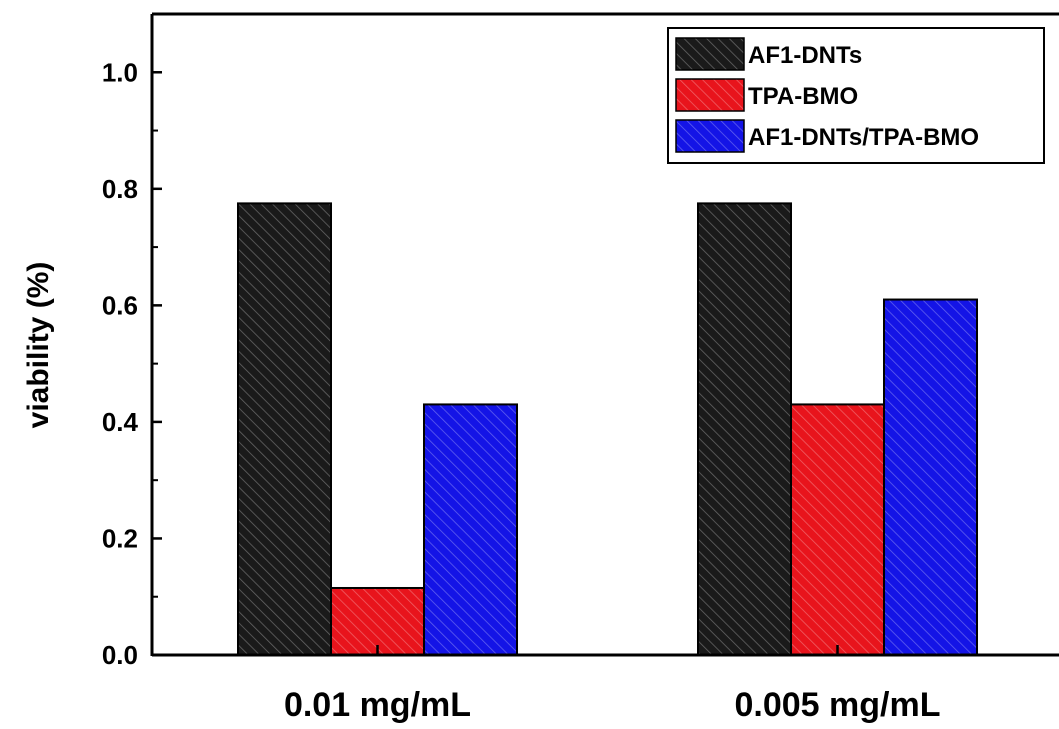 The image size is (1059, 729). What do you see at coordinates (120, 538) in the screenshot?
I see `y-tick-label: 0.2` at bounding box center [120, 538].